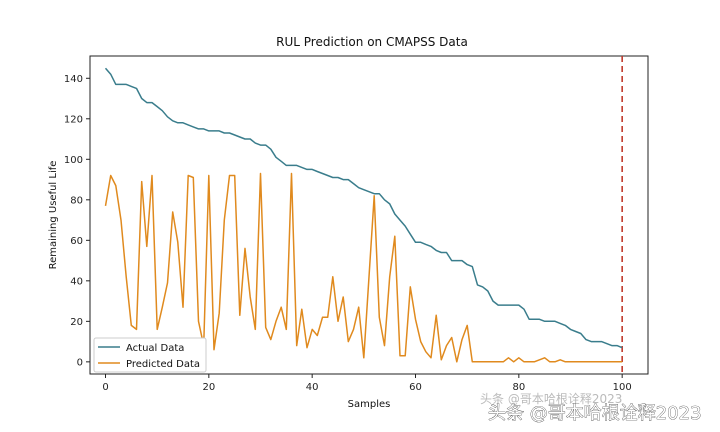  What do you see at coordinates (105, 387) in the screenshot?
I see `x-tick-label: 0` at bounding box center [105, 387].